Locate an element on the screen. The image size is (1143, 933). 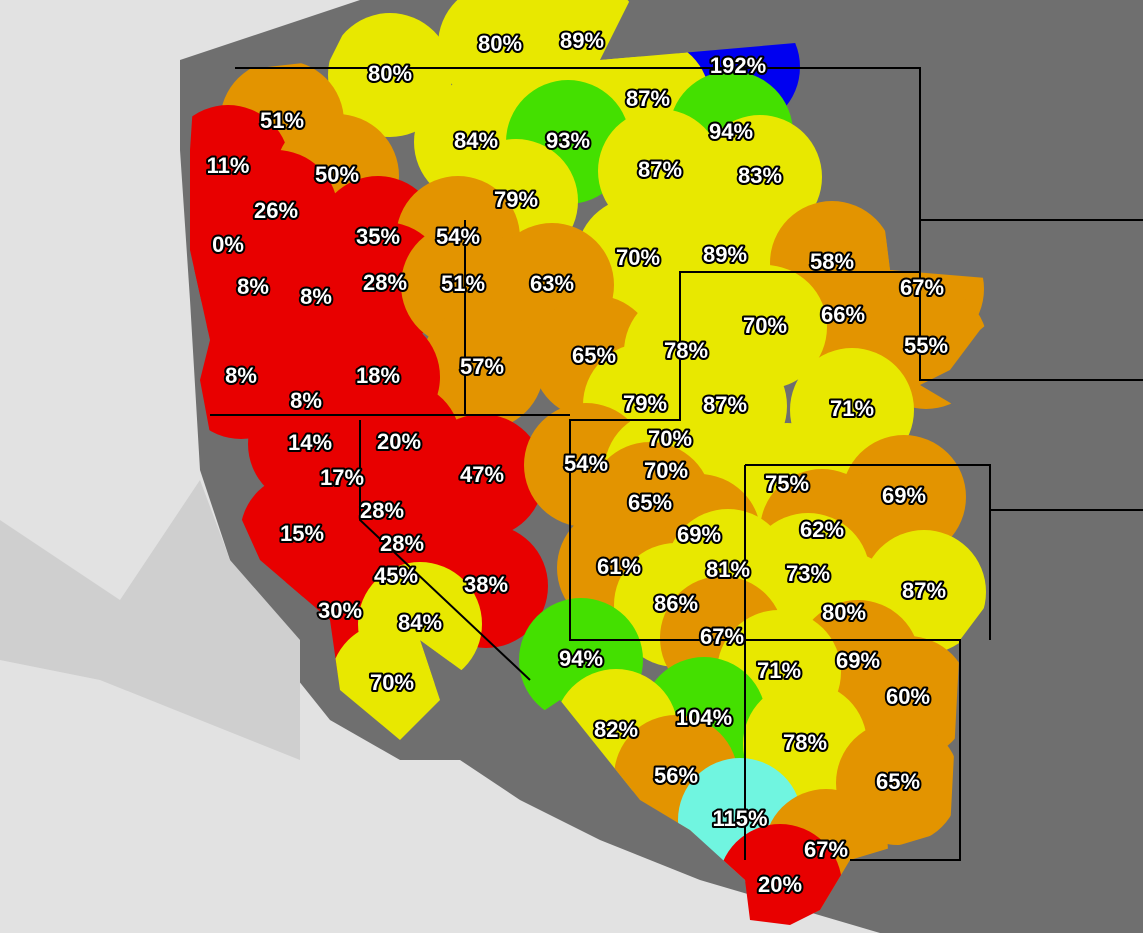
region-label: 66% is located at coordinates (843, 314).